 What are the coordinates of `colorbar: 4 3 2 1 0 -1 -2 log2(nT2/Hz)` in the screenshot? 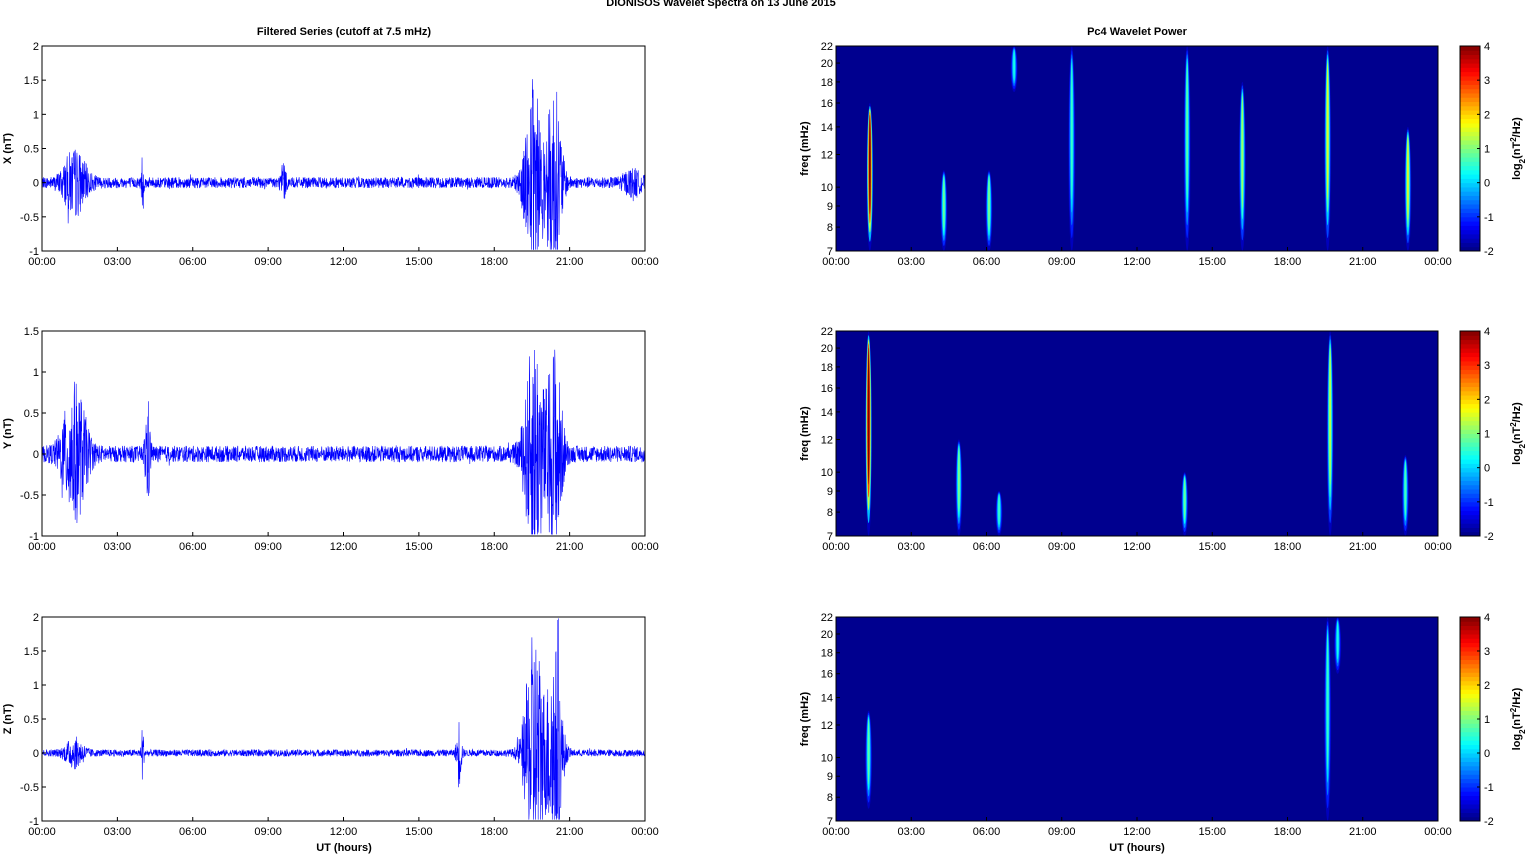 It's located at (1492, 434).